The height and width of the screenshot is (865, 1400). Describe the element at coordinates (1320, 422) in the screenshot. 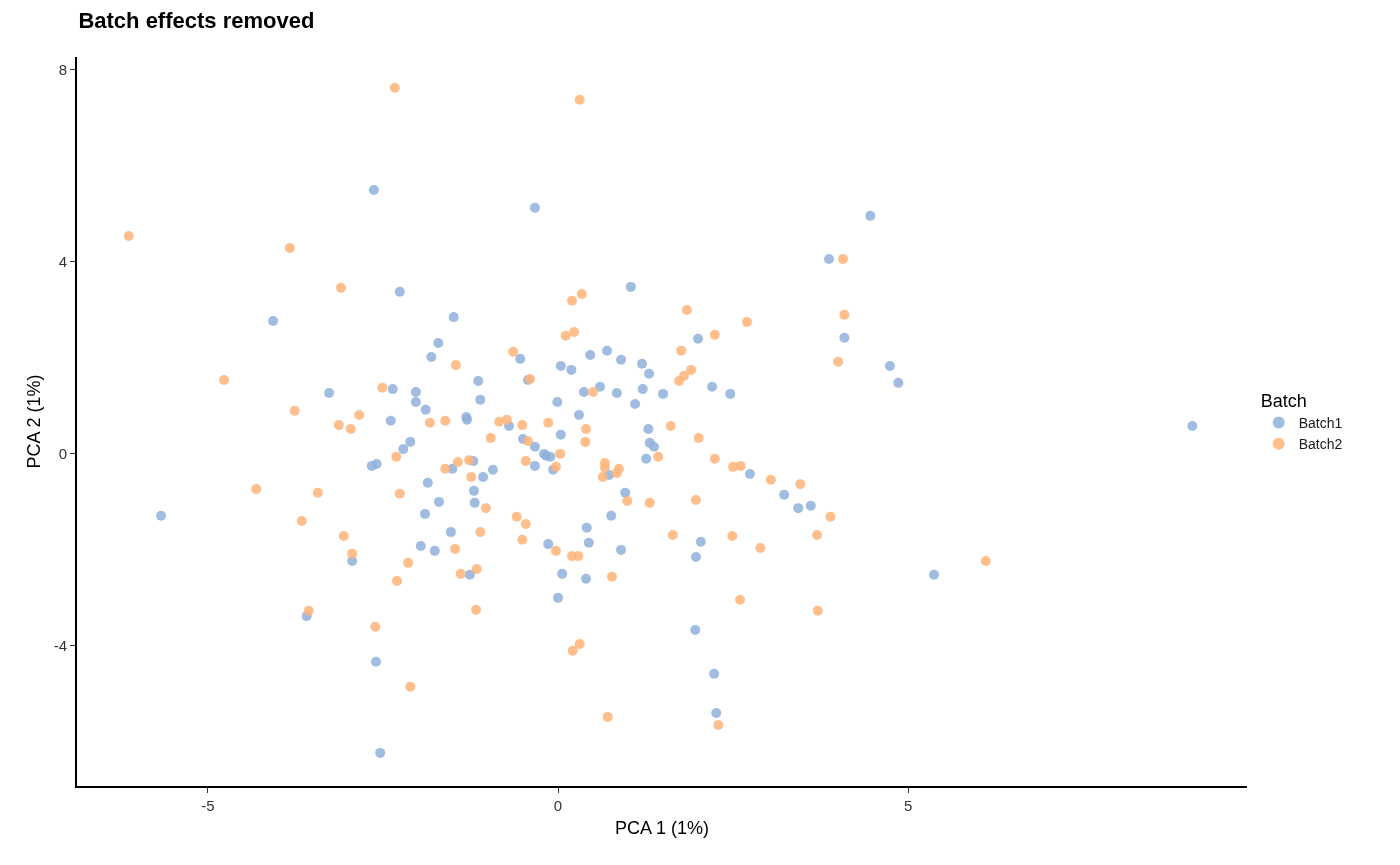

I see `legend-label: Batch1` at that location.